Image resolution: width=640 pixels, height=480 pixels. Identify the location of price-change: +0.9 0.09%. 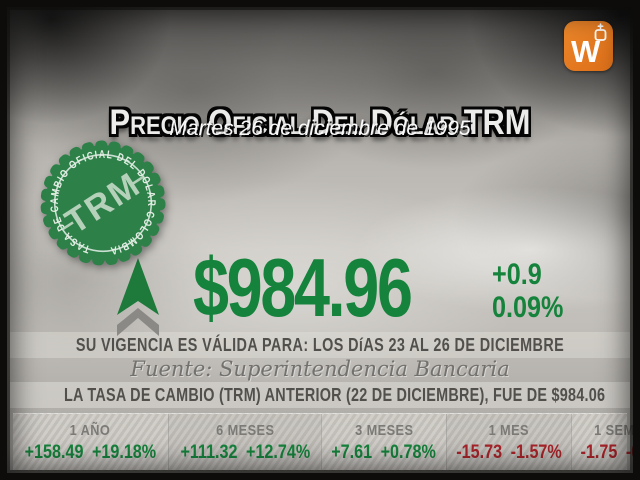
(527, 291).